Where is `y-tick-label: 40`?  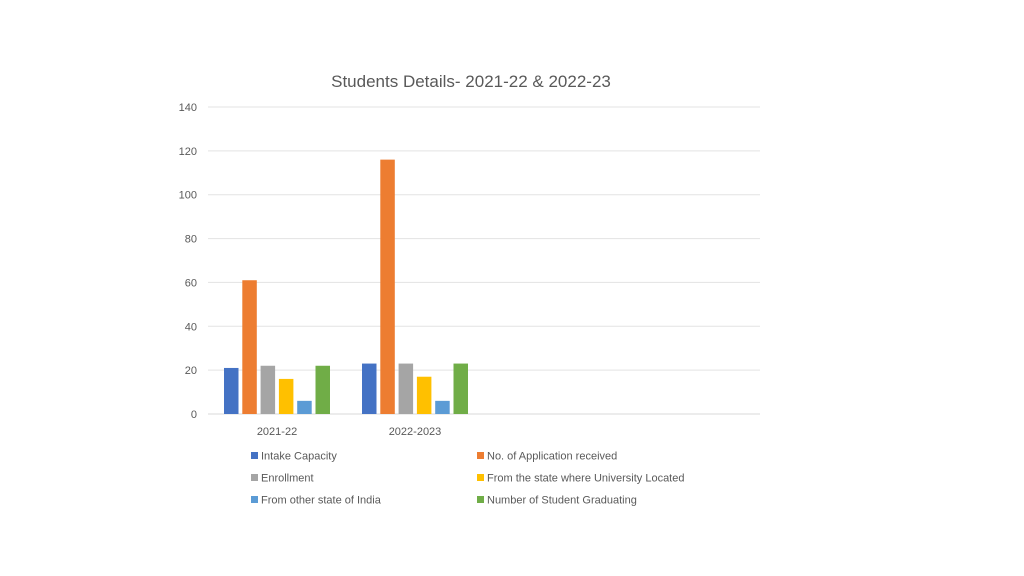 y-tick-label: 40 is located at coordinates (191, 327).